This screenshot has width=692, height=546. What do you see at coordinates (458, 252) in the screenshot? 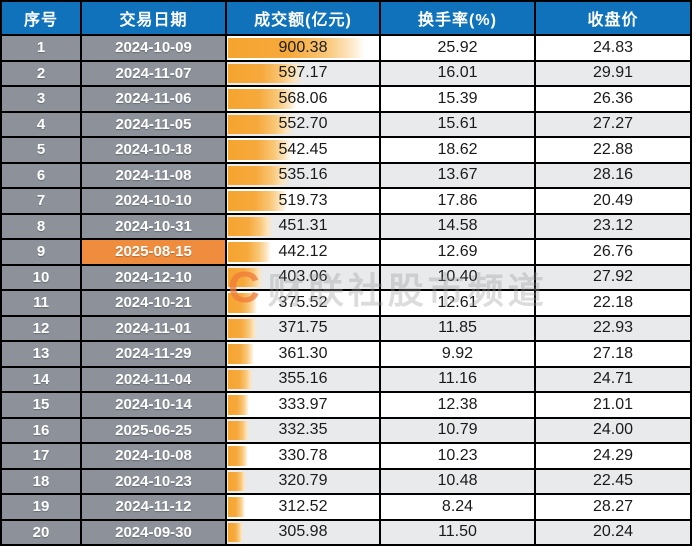
I see `turnover-rate-cell: 12.69` at bounding box center [458, 252].